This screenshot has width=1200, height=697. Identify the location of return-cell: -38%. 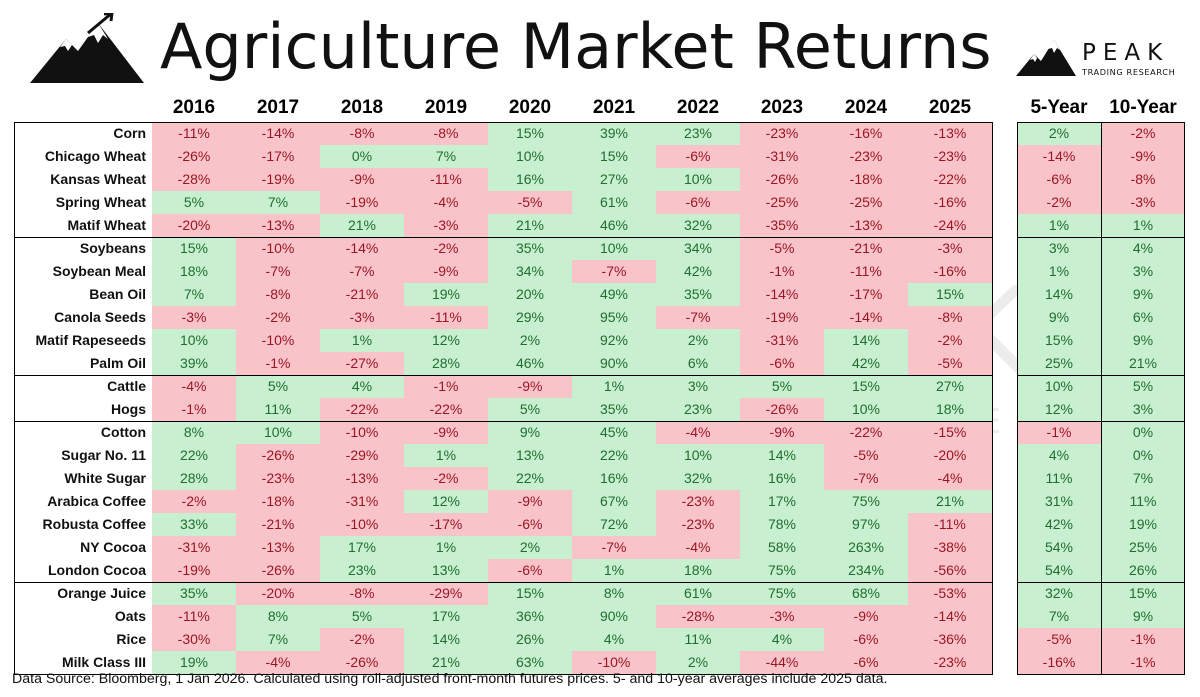
(950, 547).